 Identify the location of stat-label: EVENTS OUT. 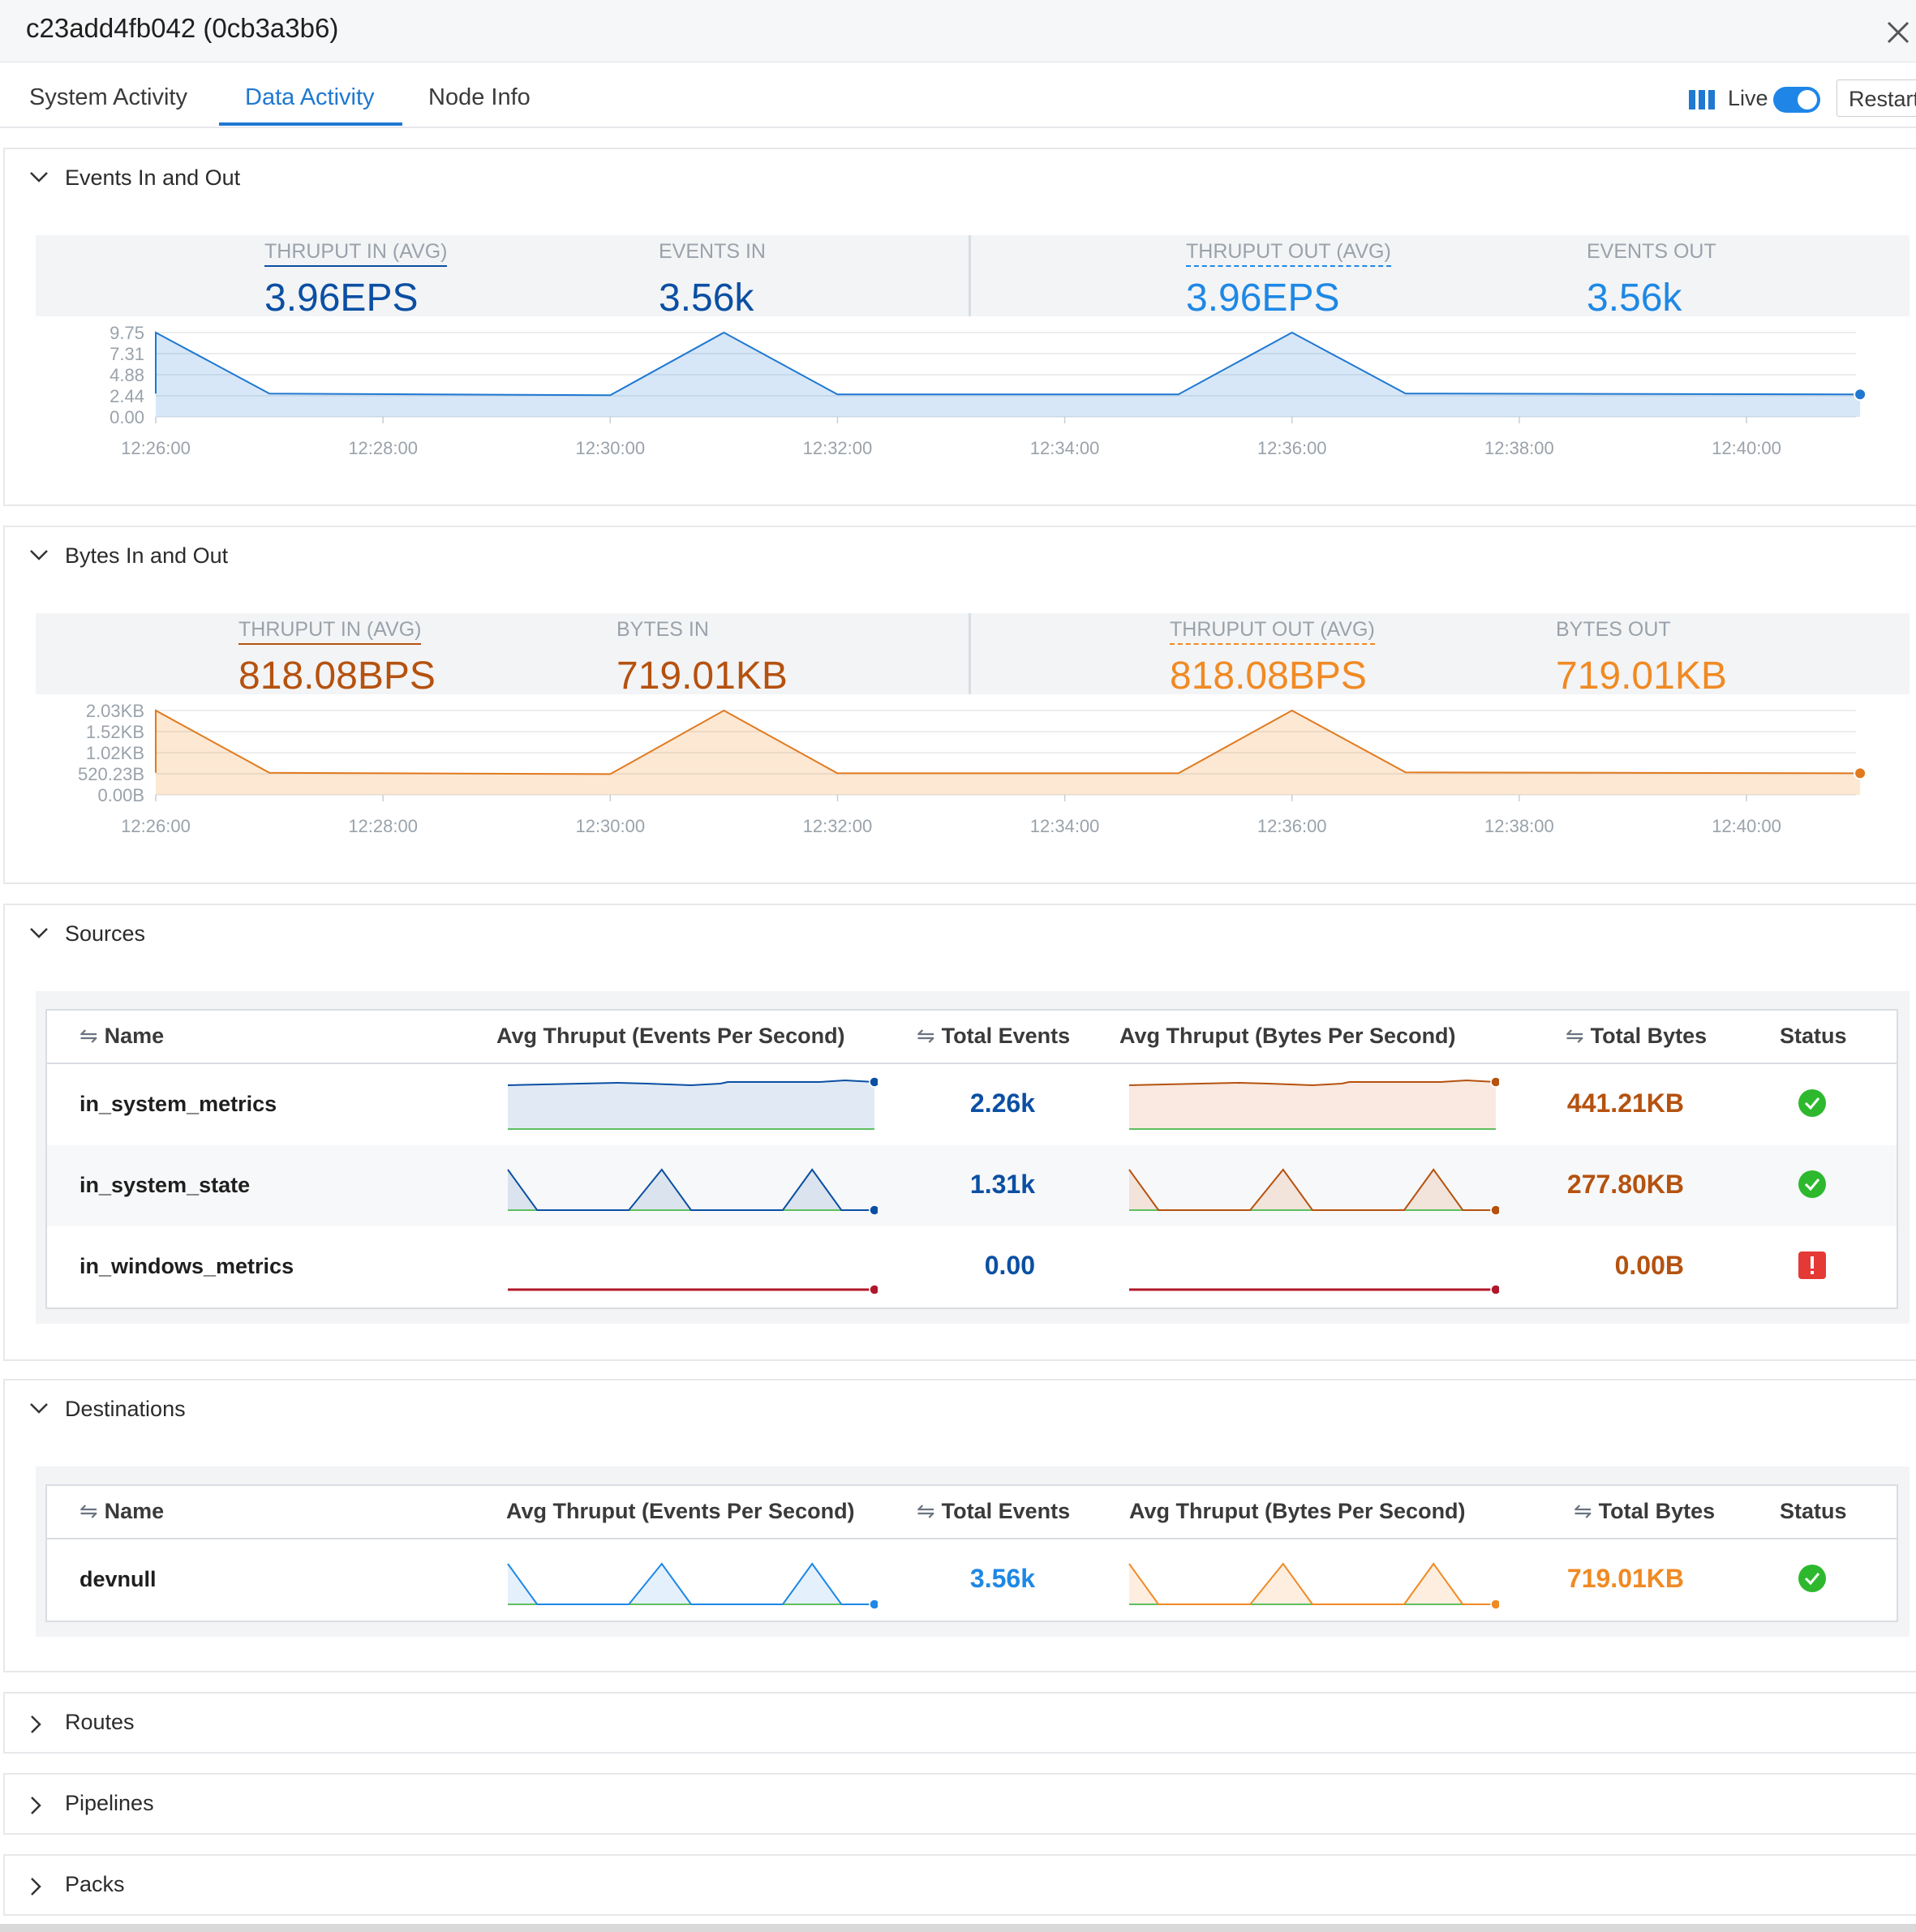
(1651, 251).